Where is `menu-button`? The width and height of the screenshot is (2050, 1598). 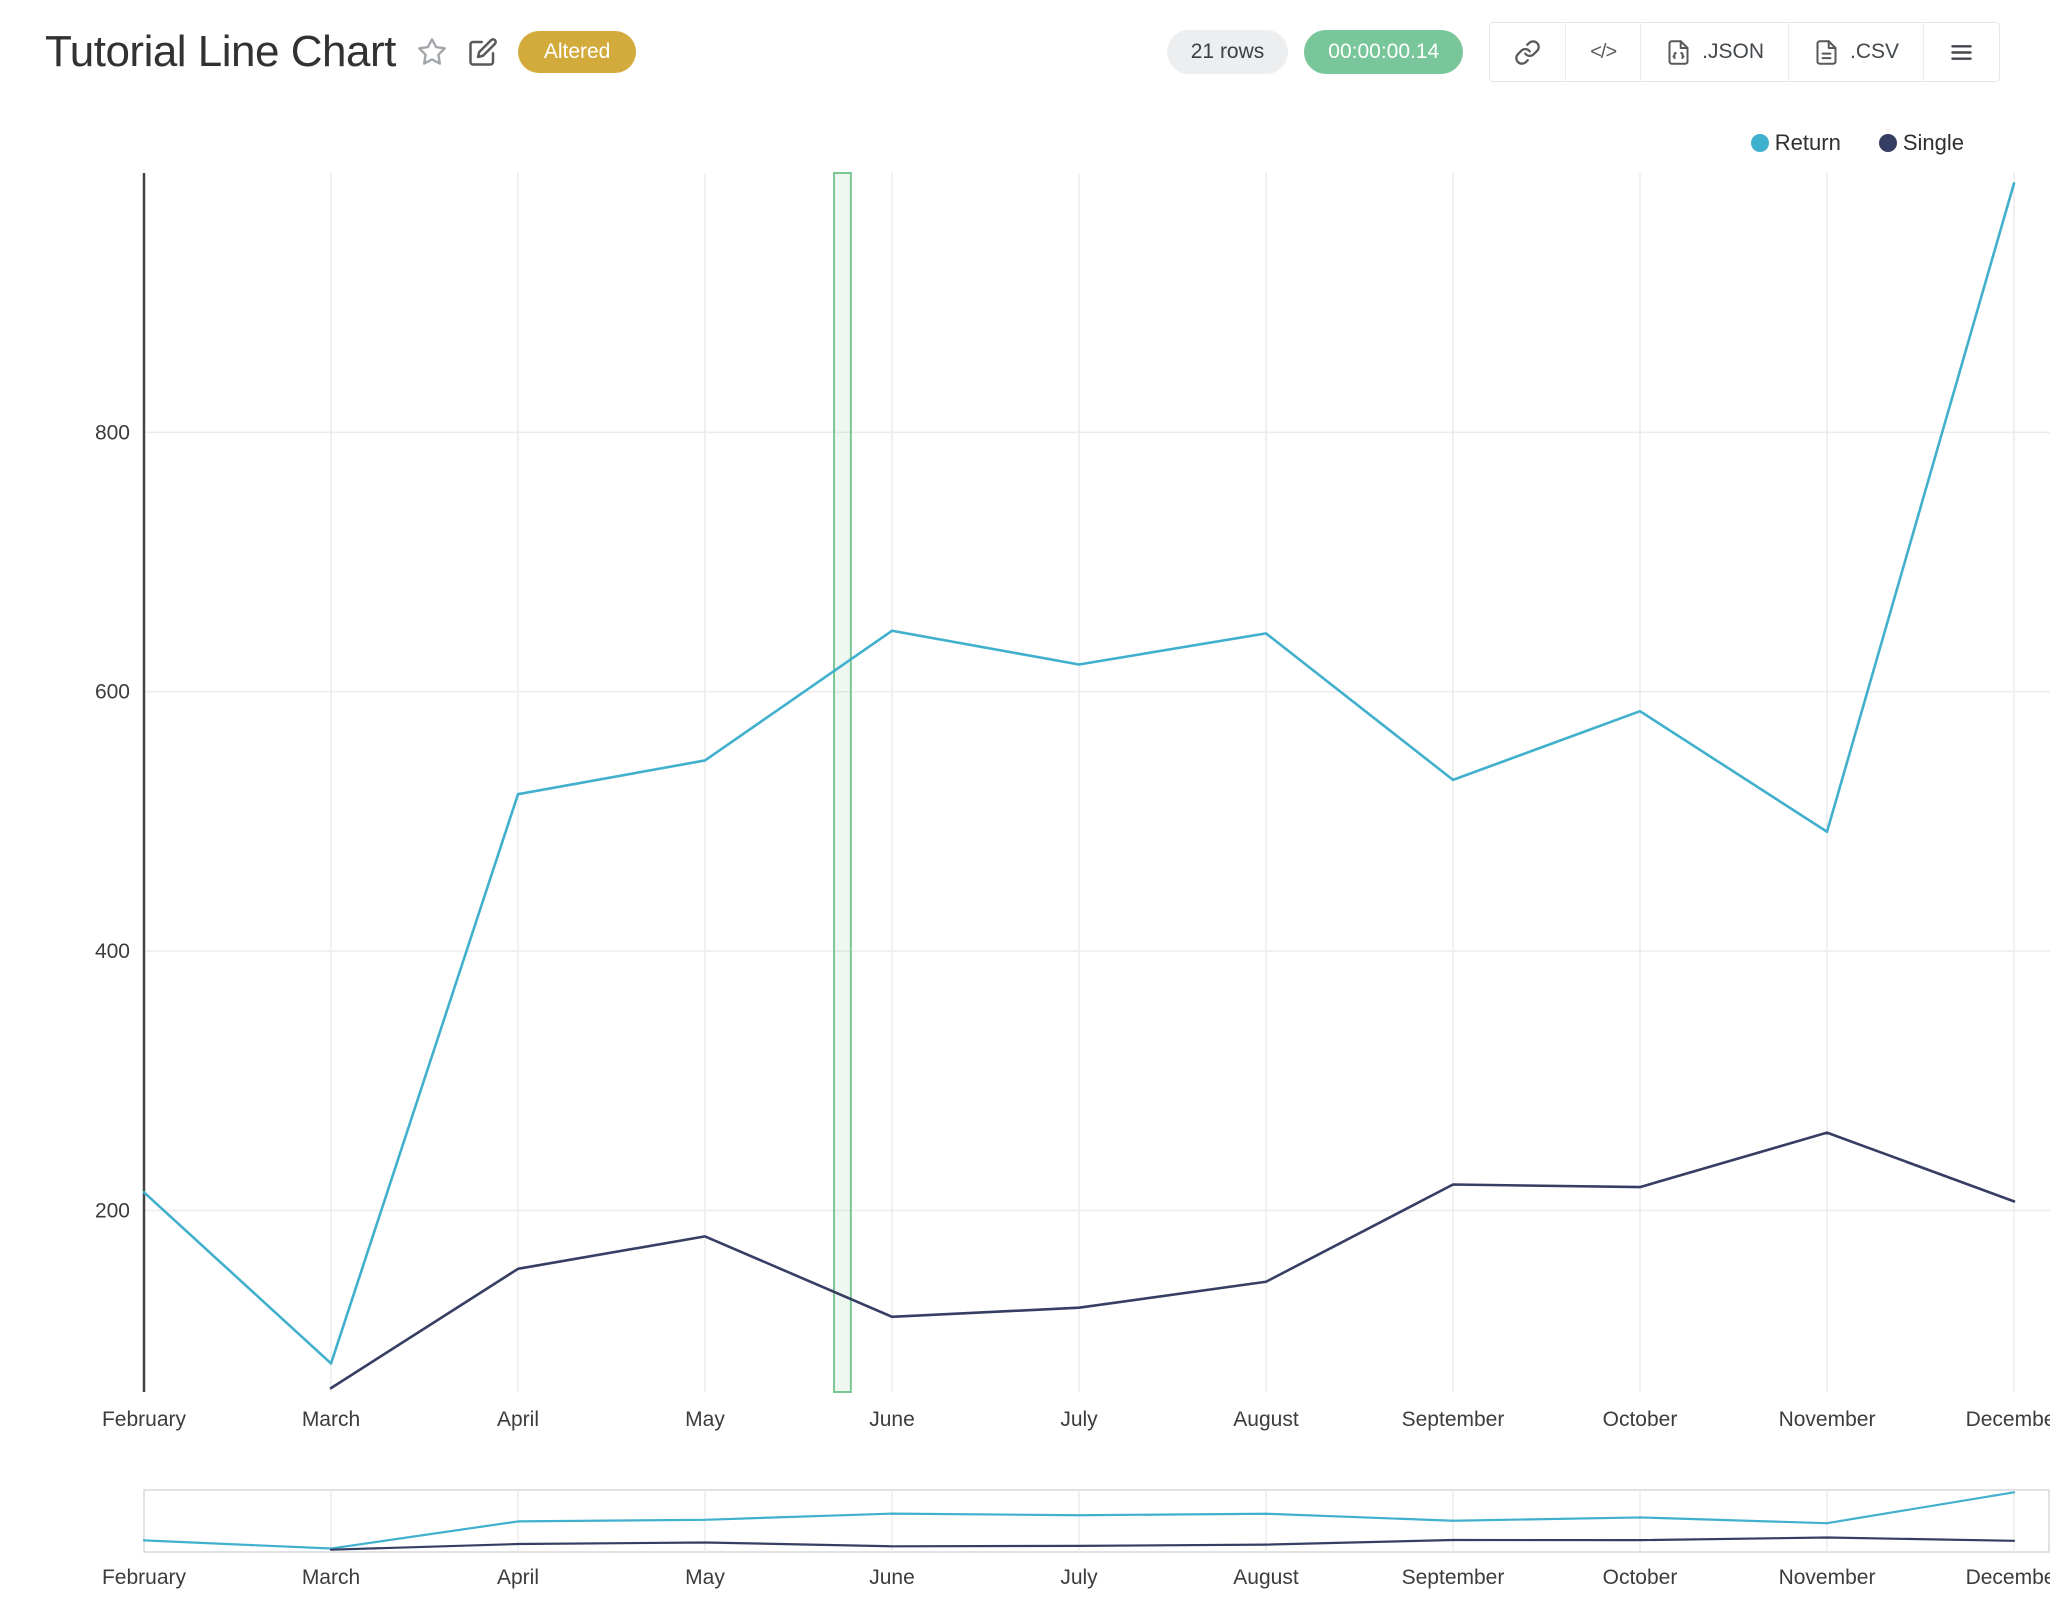
menu-button is located at coordinates (1961, 52).